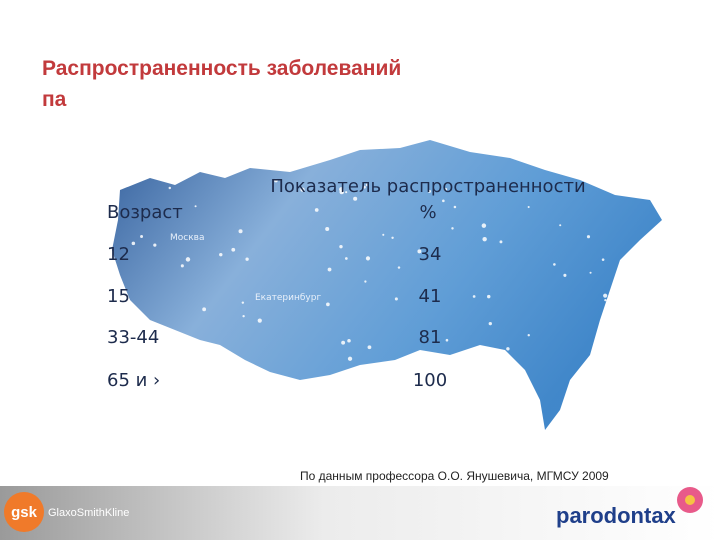  I want to click on overlay-box, so click(403, 103).